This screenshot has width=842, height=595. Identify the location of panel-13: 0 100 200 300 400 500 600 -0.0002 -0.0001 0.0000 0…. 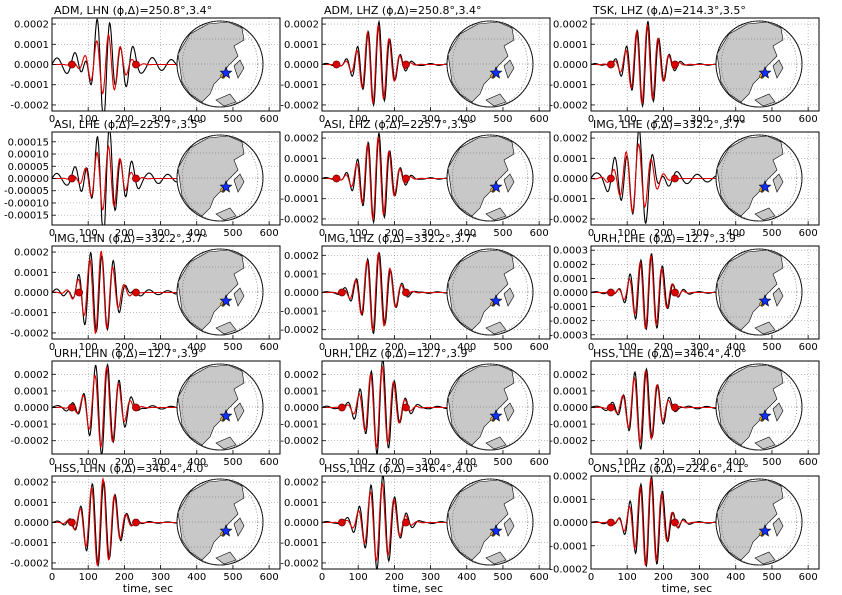
(415, 528).